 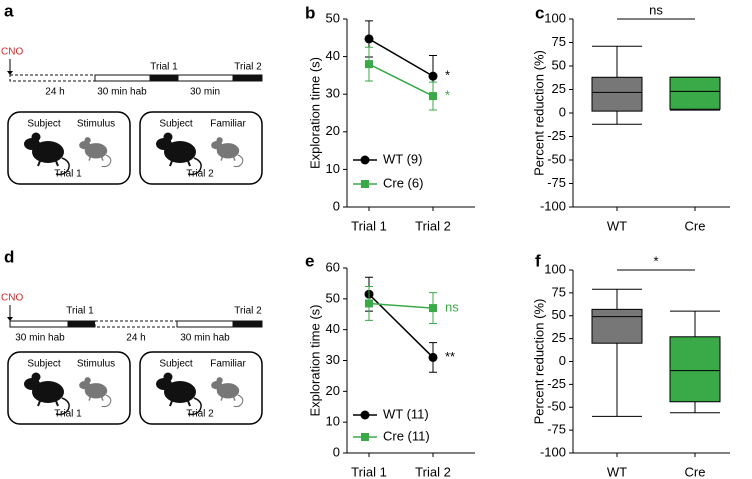 What do you see at coordinates (406, 413) in the screenshot?
I see `legend-label: WT (11)` at bounding box center [406, 413].